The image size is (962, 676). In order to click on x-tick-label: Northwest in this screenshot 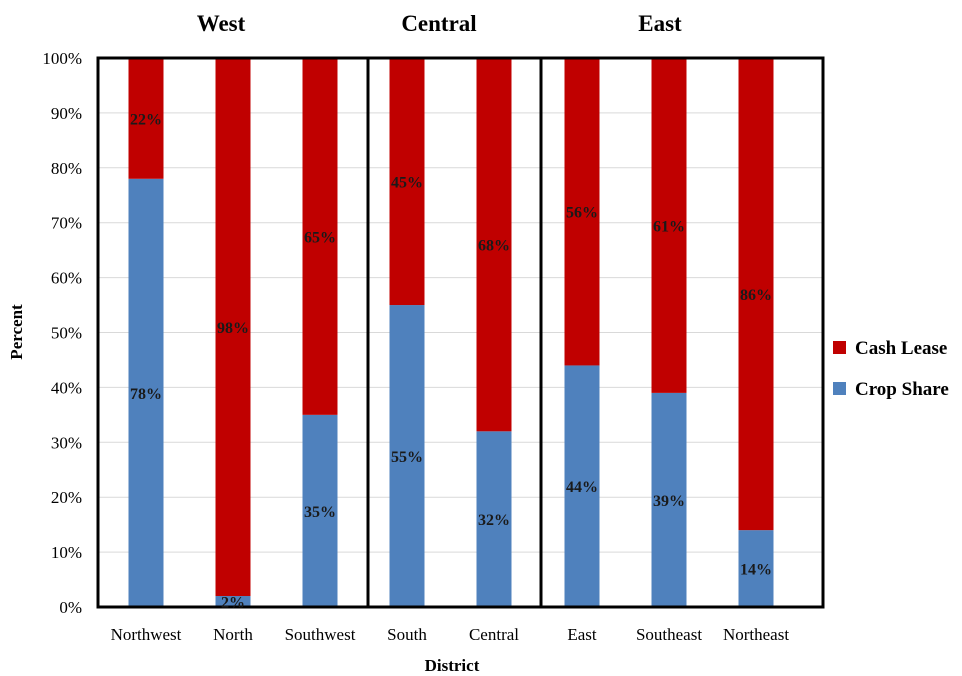, I will do `click(146, 634)`.